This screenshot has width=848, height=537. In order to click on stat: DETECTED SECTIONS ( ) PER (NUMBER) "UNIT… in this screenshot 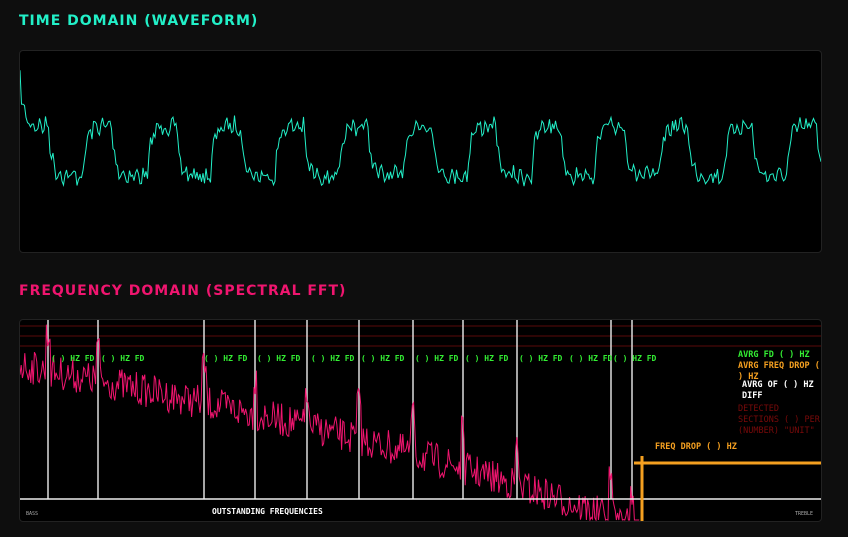, I will do `click(779, 420)`.